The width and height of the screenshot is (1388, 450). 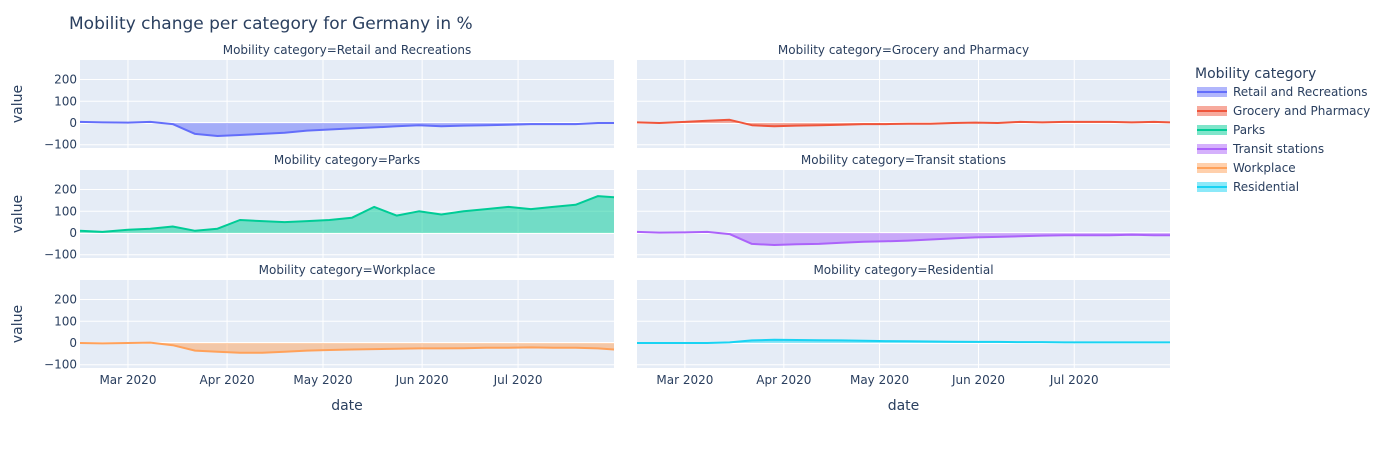 What do you see at coordinates (1249, 130) in the screenshot?
I see `legend-label: Parks` at bounding box center [1249, 130].